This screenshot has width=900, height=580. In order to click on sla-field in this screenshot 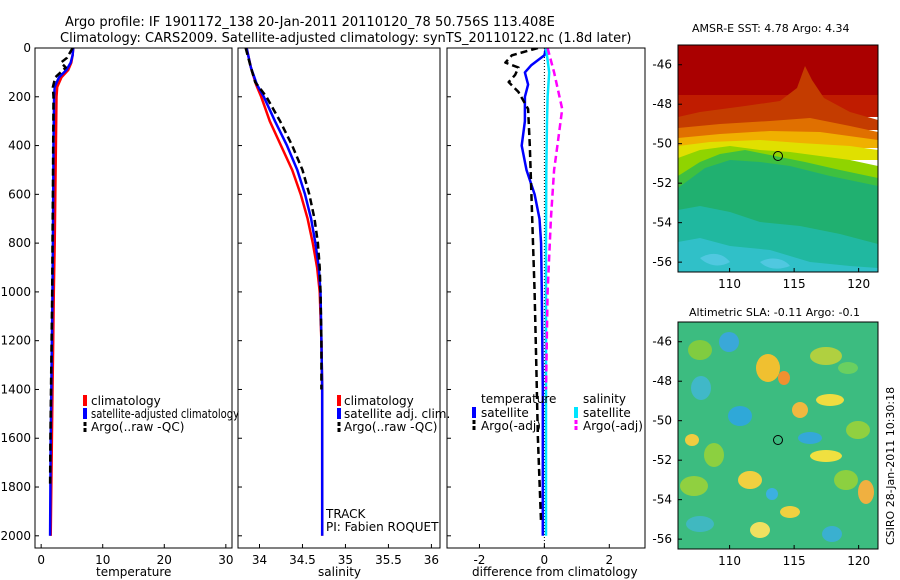, I will do `click(778, 435)`.